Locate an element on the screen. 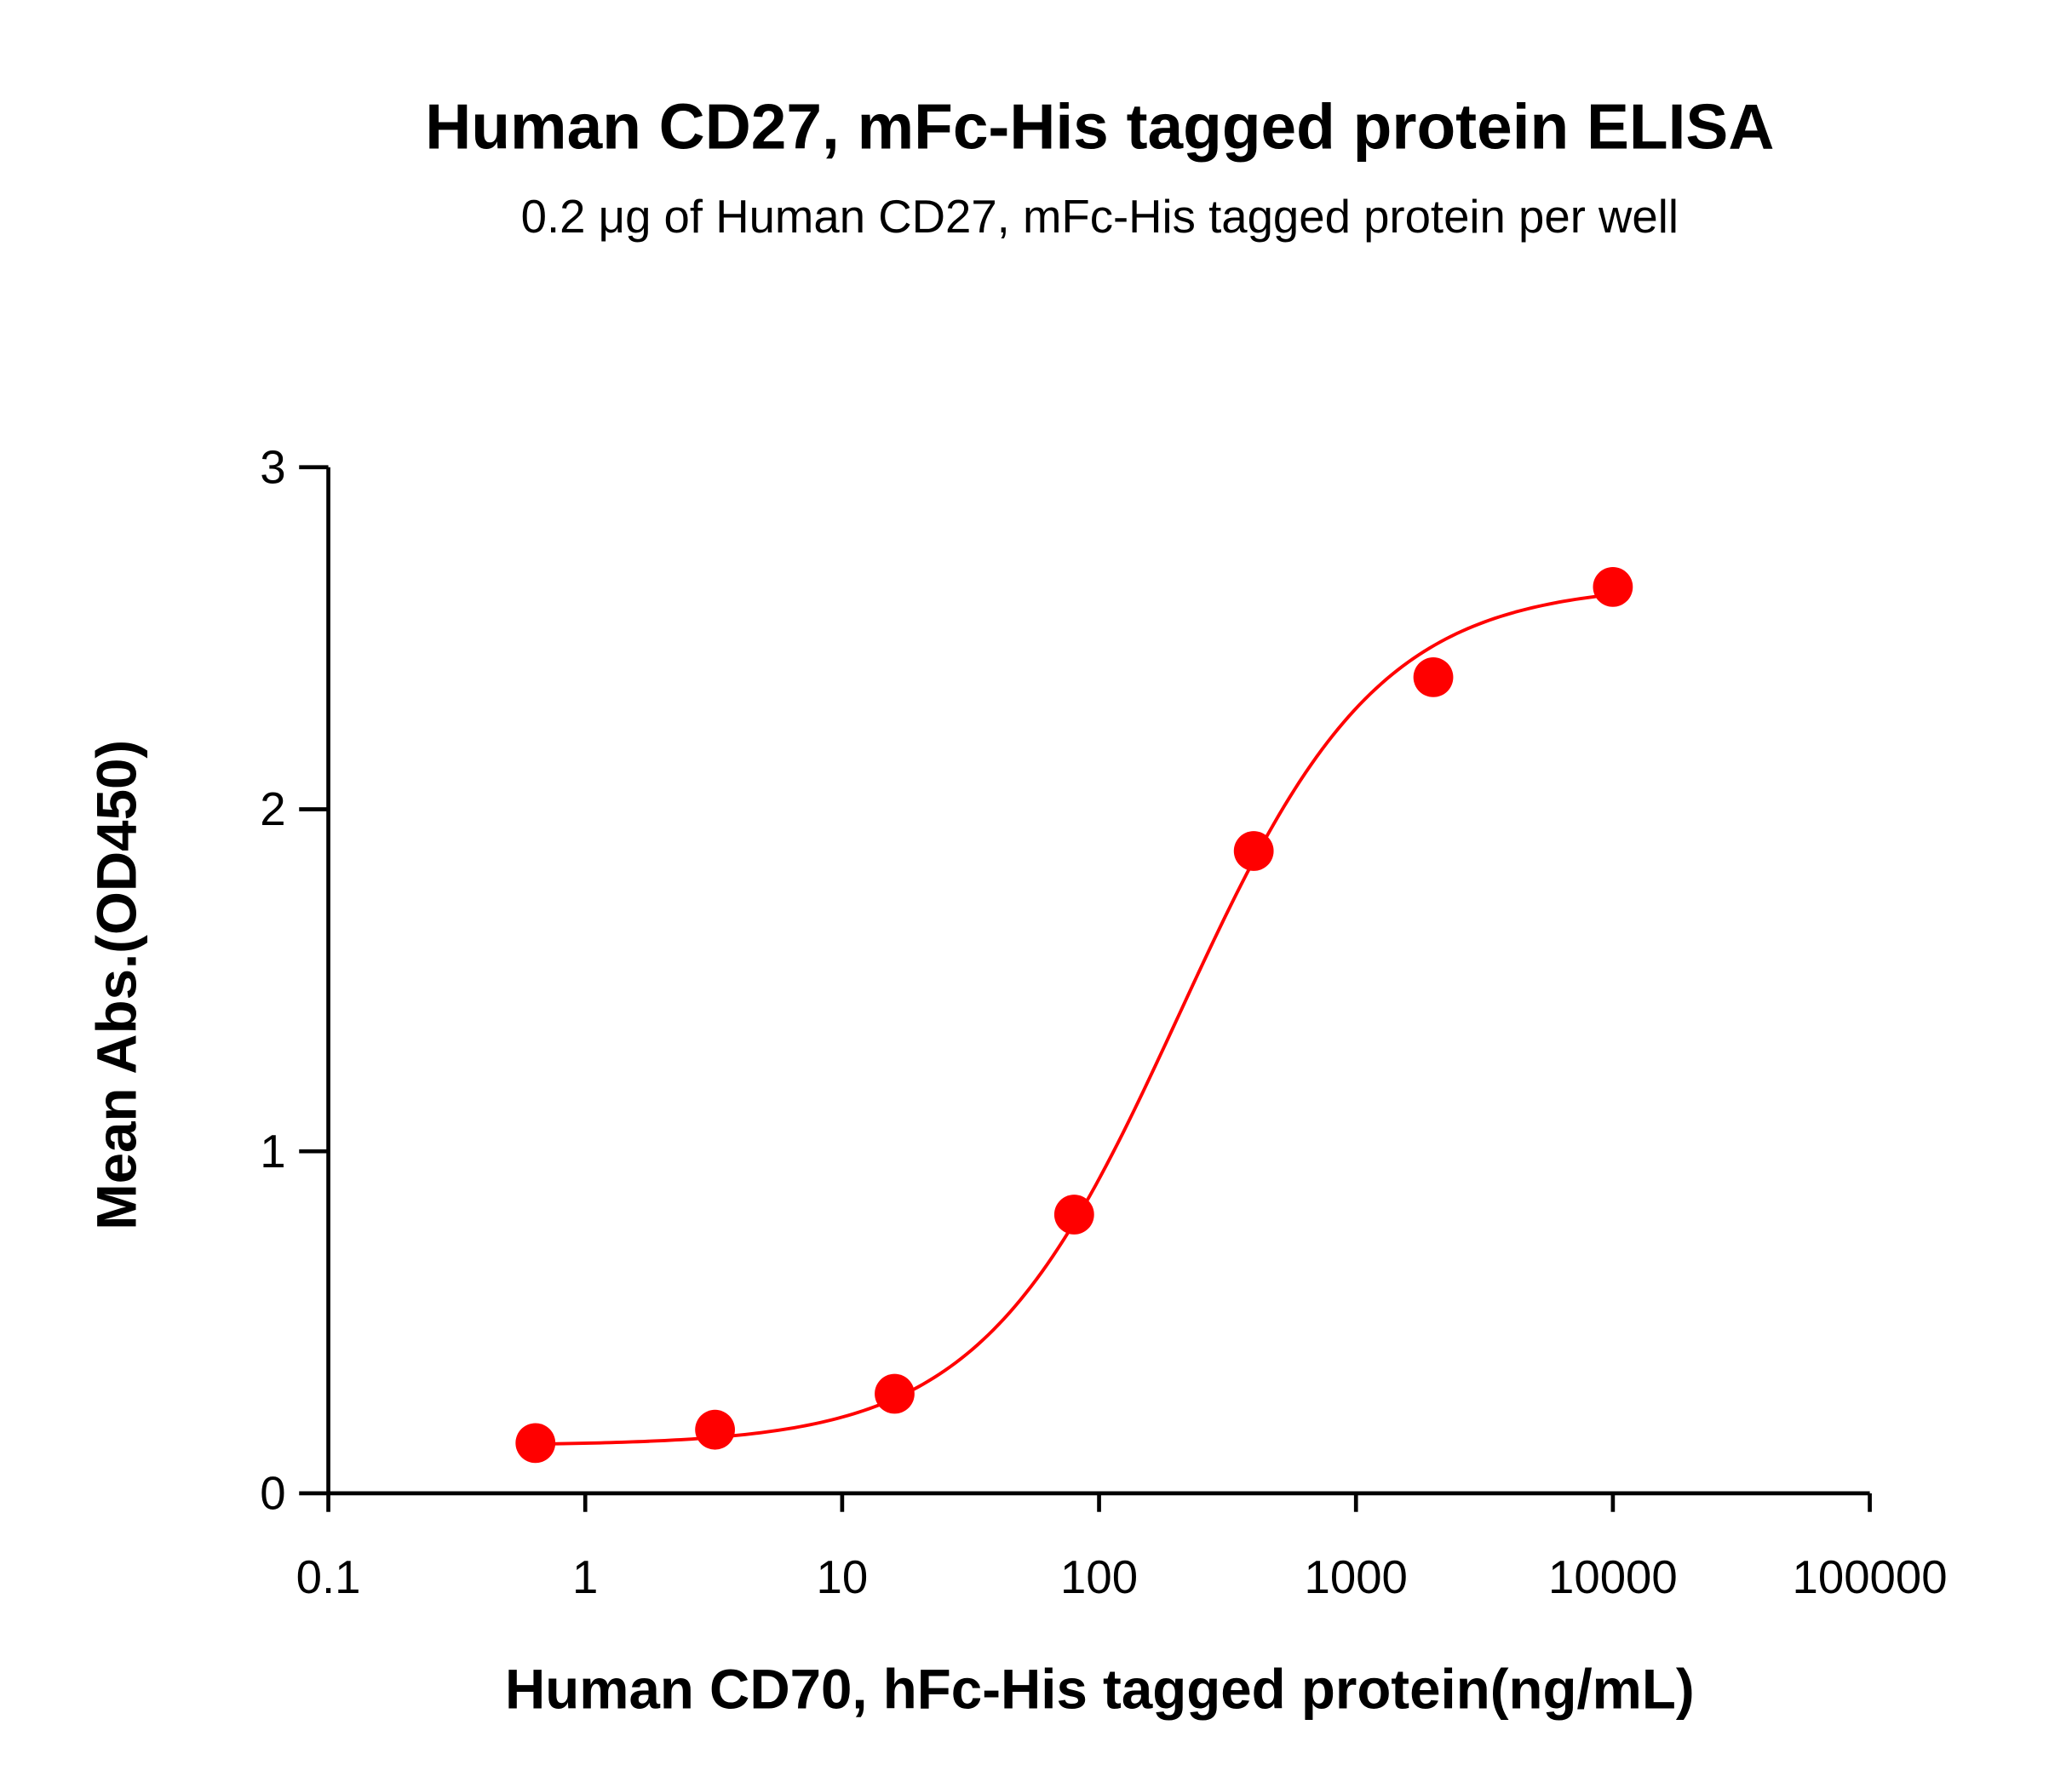 The width and height of the screenshot is (2072, 1788). x-tick-label: 1000 is located at coordinates (1356, 1577).